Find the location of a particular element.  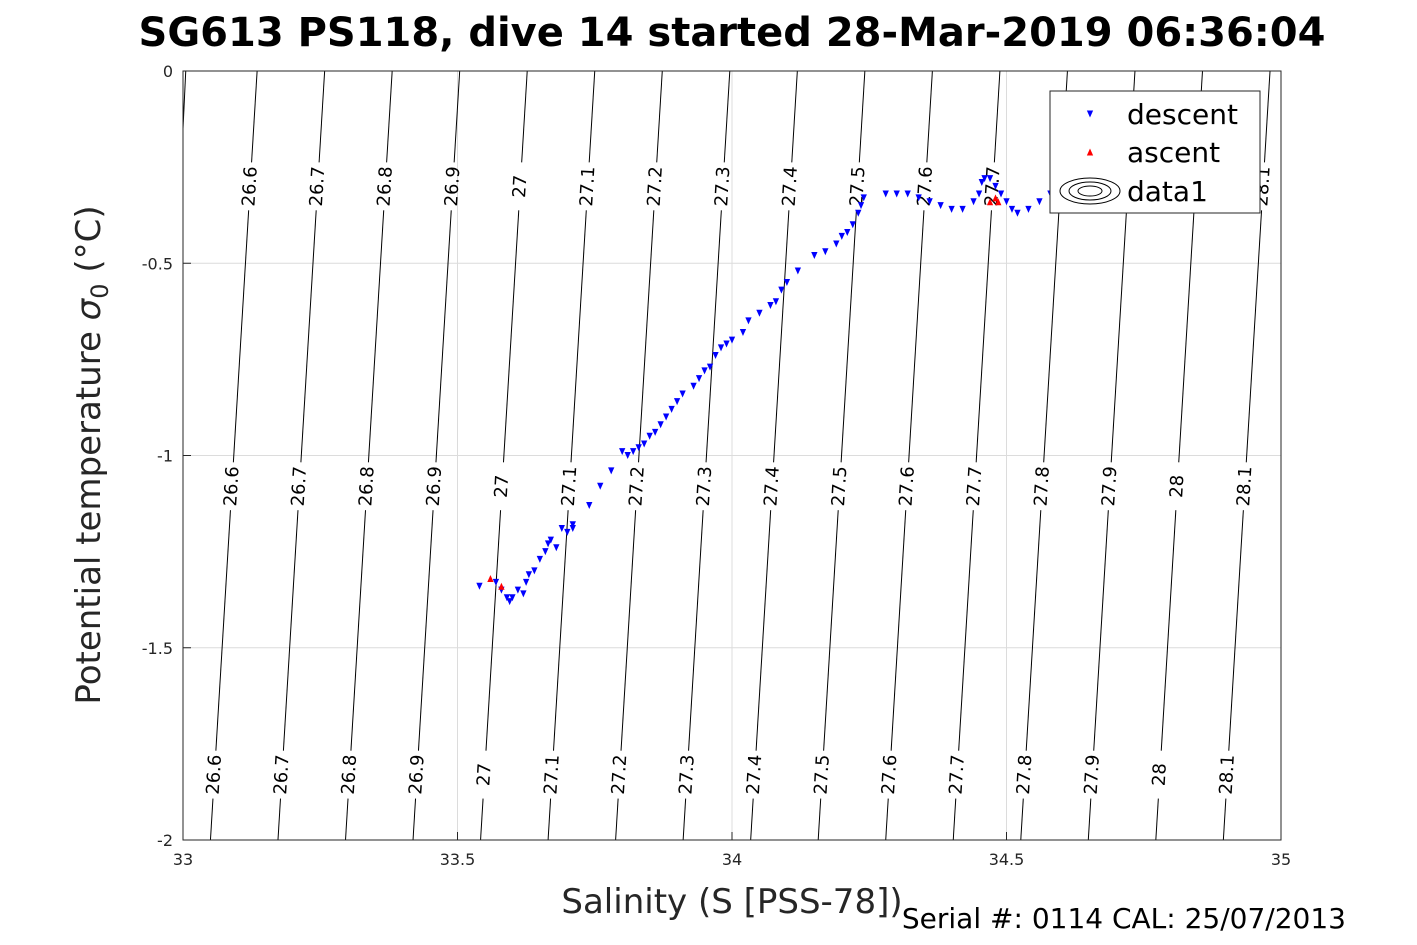

x-tick-label: 34 is located at coordinates (732, 859).